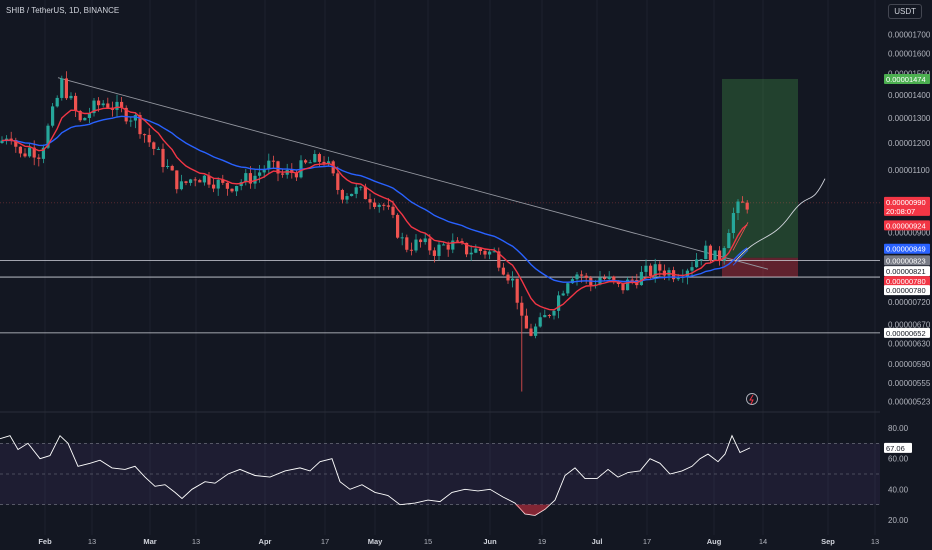  Describe the element at coordinates (909, 402) in the screenshot. I see `price-tick-label: 0.00000523` at that location.